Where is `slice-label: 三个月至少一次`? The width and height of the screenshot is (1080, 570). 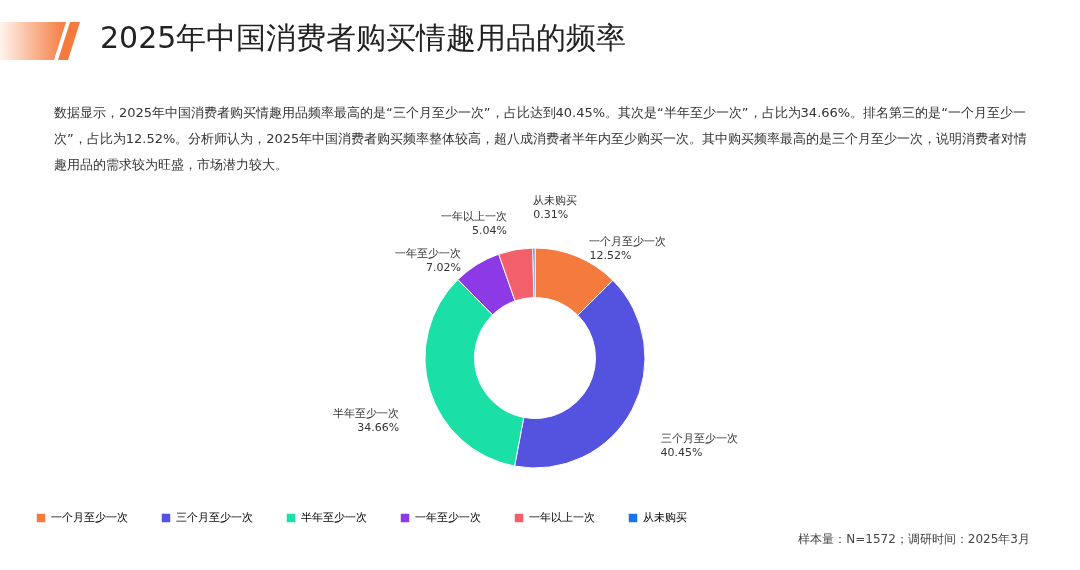
slice-label: 三个月至少一次 is located at coordinates (699, 439).